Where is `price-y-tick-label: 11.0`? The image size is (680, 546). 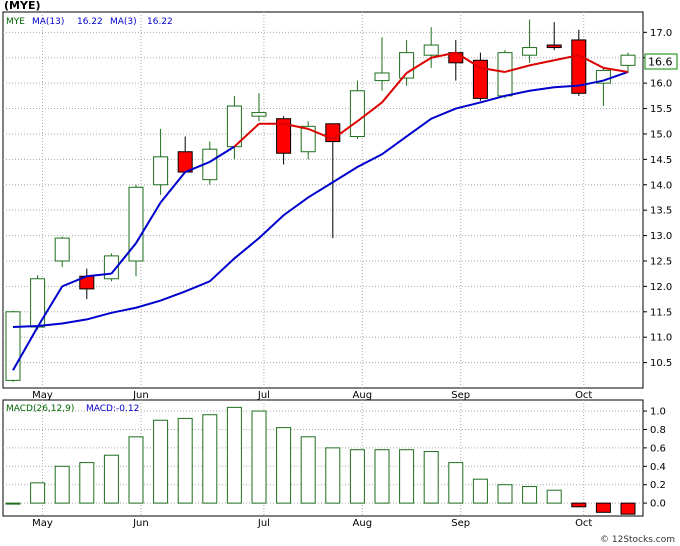 price-y-tick-label: 11.0 is located at coordinates (661, 338).